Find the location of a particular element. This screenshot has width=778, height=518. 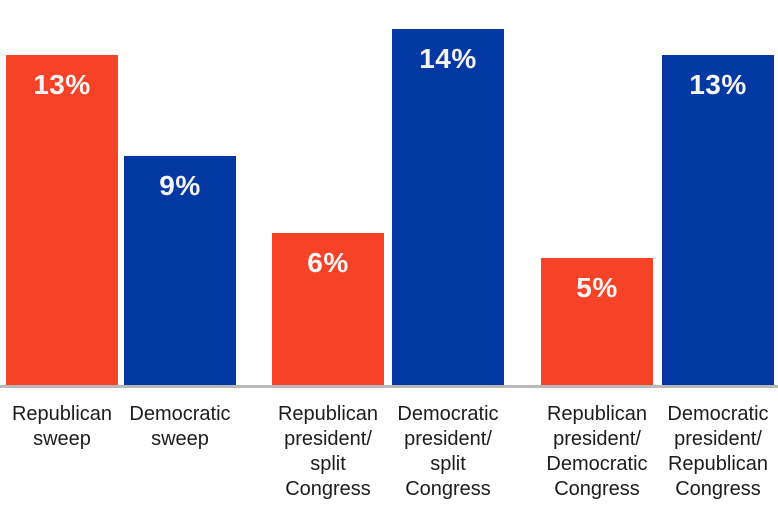

bar-value-label: 14% is located at coordinates (448, 58).